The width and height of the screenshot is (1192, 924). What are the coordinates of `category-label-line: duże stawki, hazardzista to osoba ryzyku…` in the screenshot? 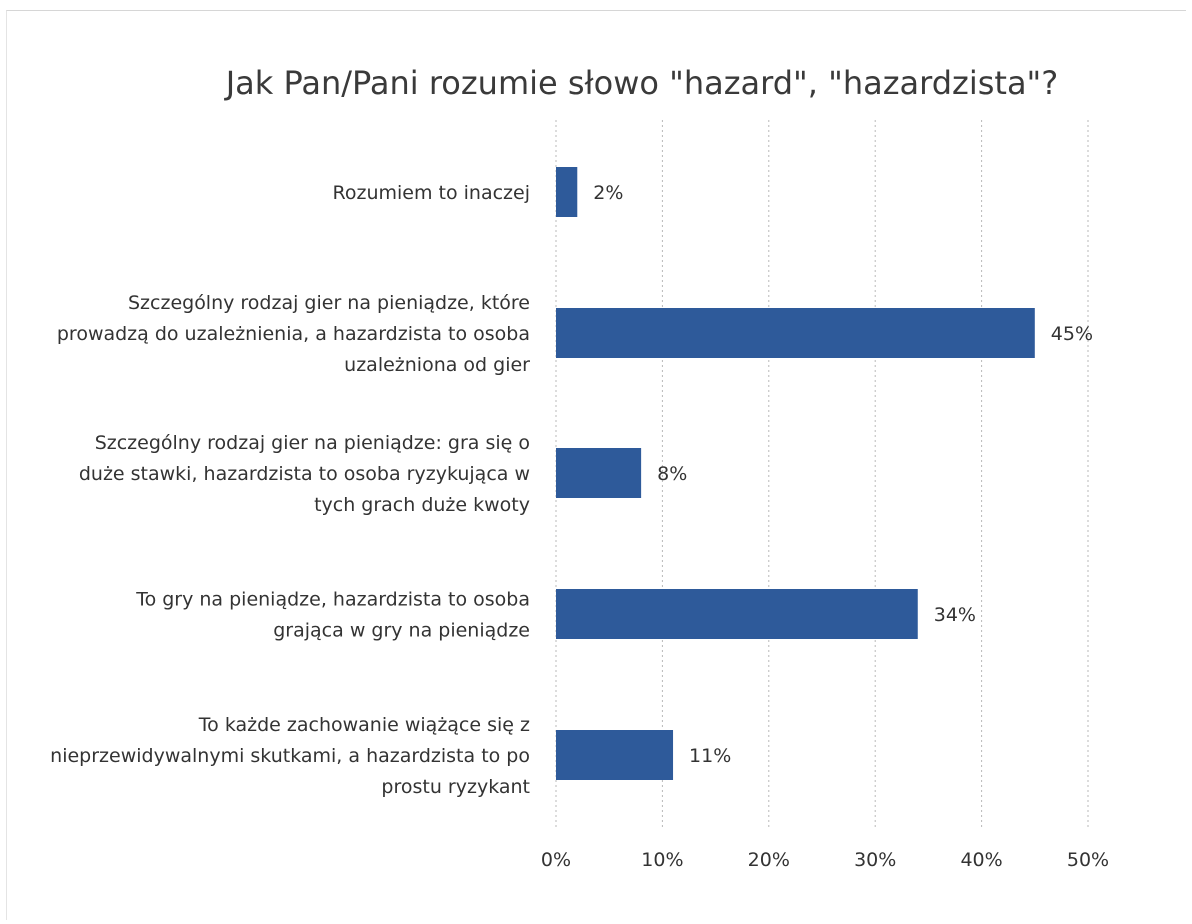 It's located at (304, 474).